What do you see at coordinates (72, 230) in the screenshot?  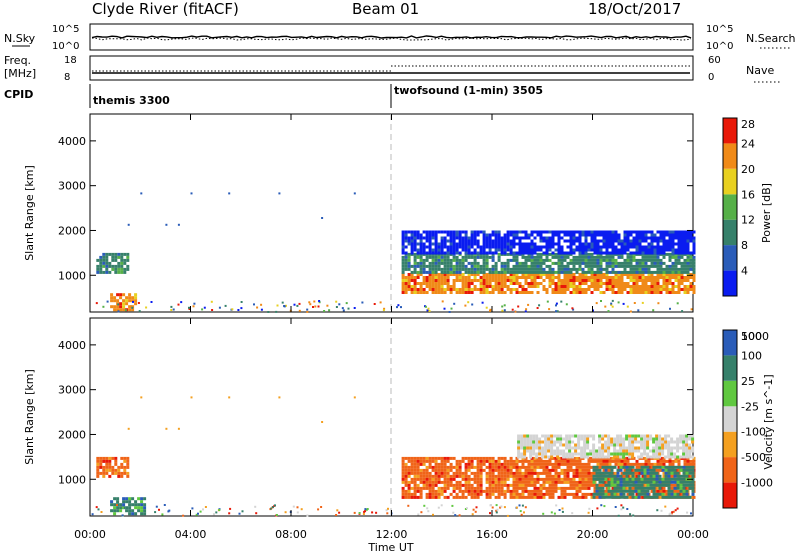 I see `ytick-label: 2000` at bounding box center [72, 230].